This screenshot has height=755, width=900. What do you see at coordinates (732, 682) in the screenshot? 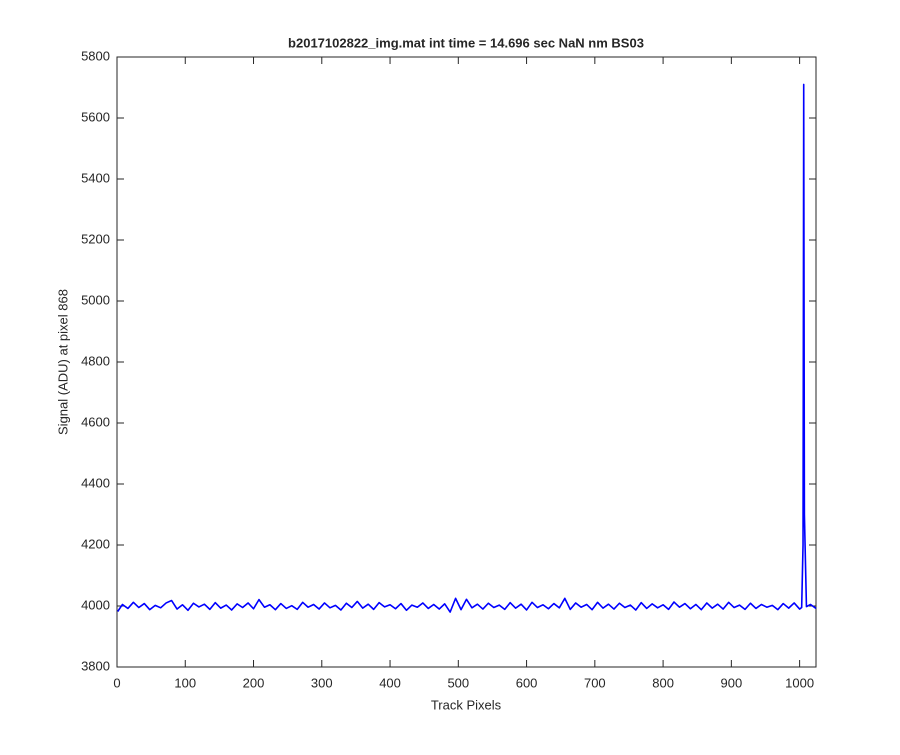
I see `x-tick-label: 900` at bounding box center [732, 682].